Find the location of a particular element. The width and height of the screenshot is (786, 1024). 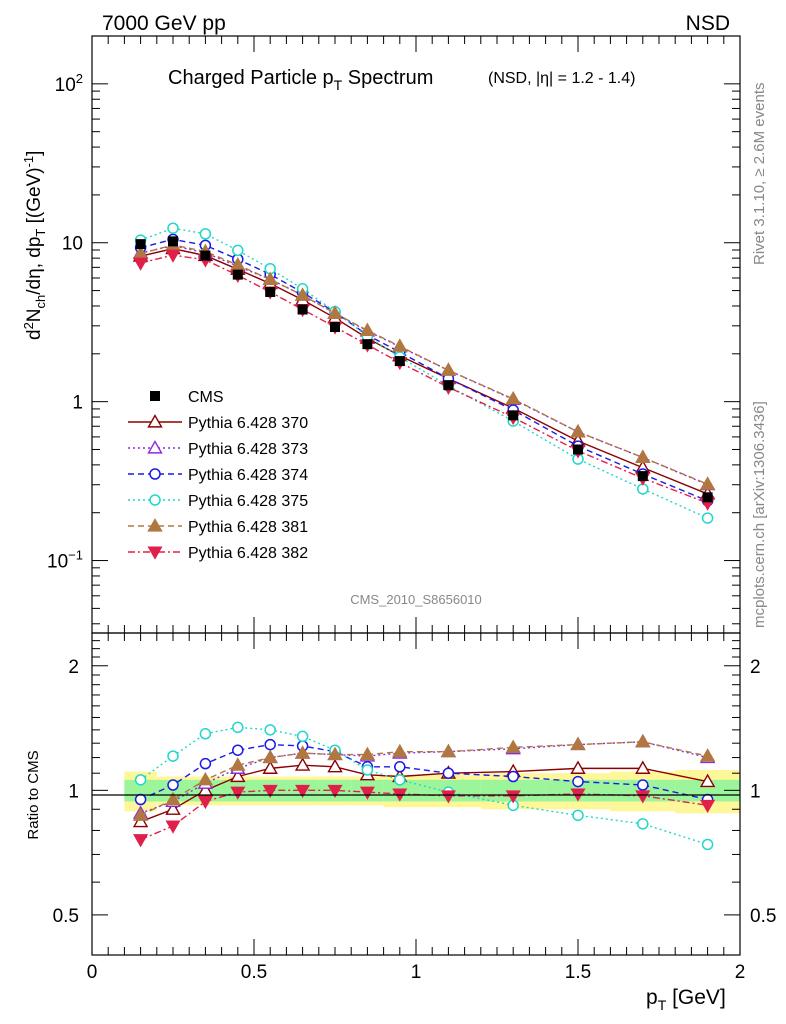

x-tick-label: 1 is located at coordinates (416, 972).